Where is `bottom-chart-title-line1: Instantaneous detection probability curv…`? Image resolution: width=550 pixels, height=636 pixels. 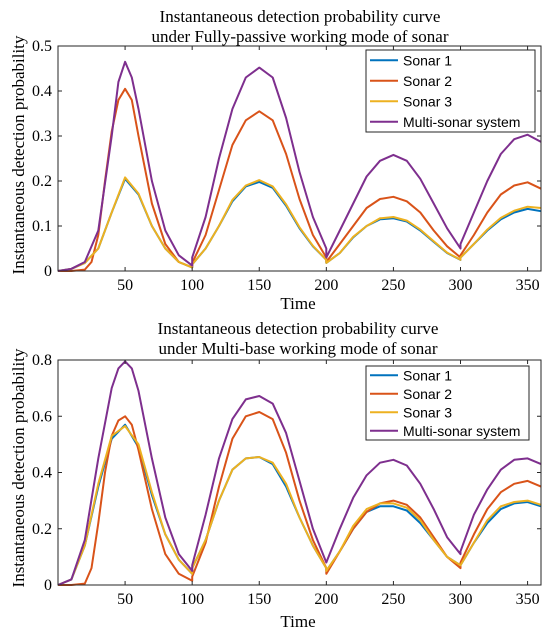 bottom-chart-title-line1: Instantaneous detection probability curv… is located at coordinates (298, 328).